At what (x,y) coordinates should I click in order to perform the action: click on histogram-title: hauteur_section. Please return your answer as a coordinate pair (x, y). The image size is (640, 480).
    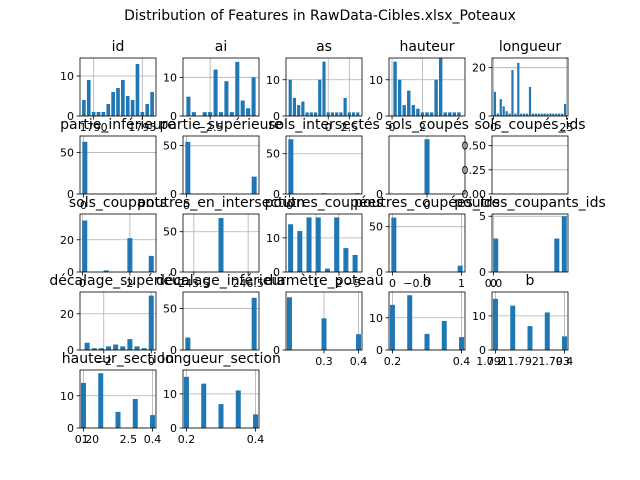
    Looking at the image, I should click on (118, 359).